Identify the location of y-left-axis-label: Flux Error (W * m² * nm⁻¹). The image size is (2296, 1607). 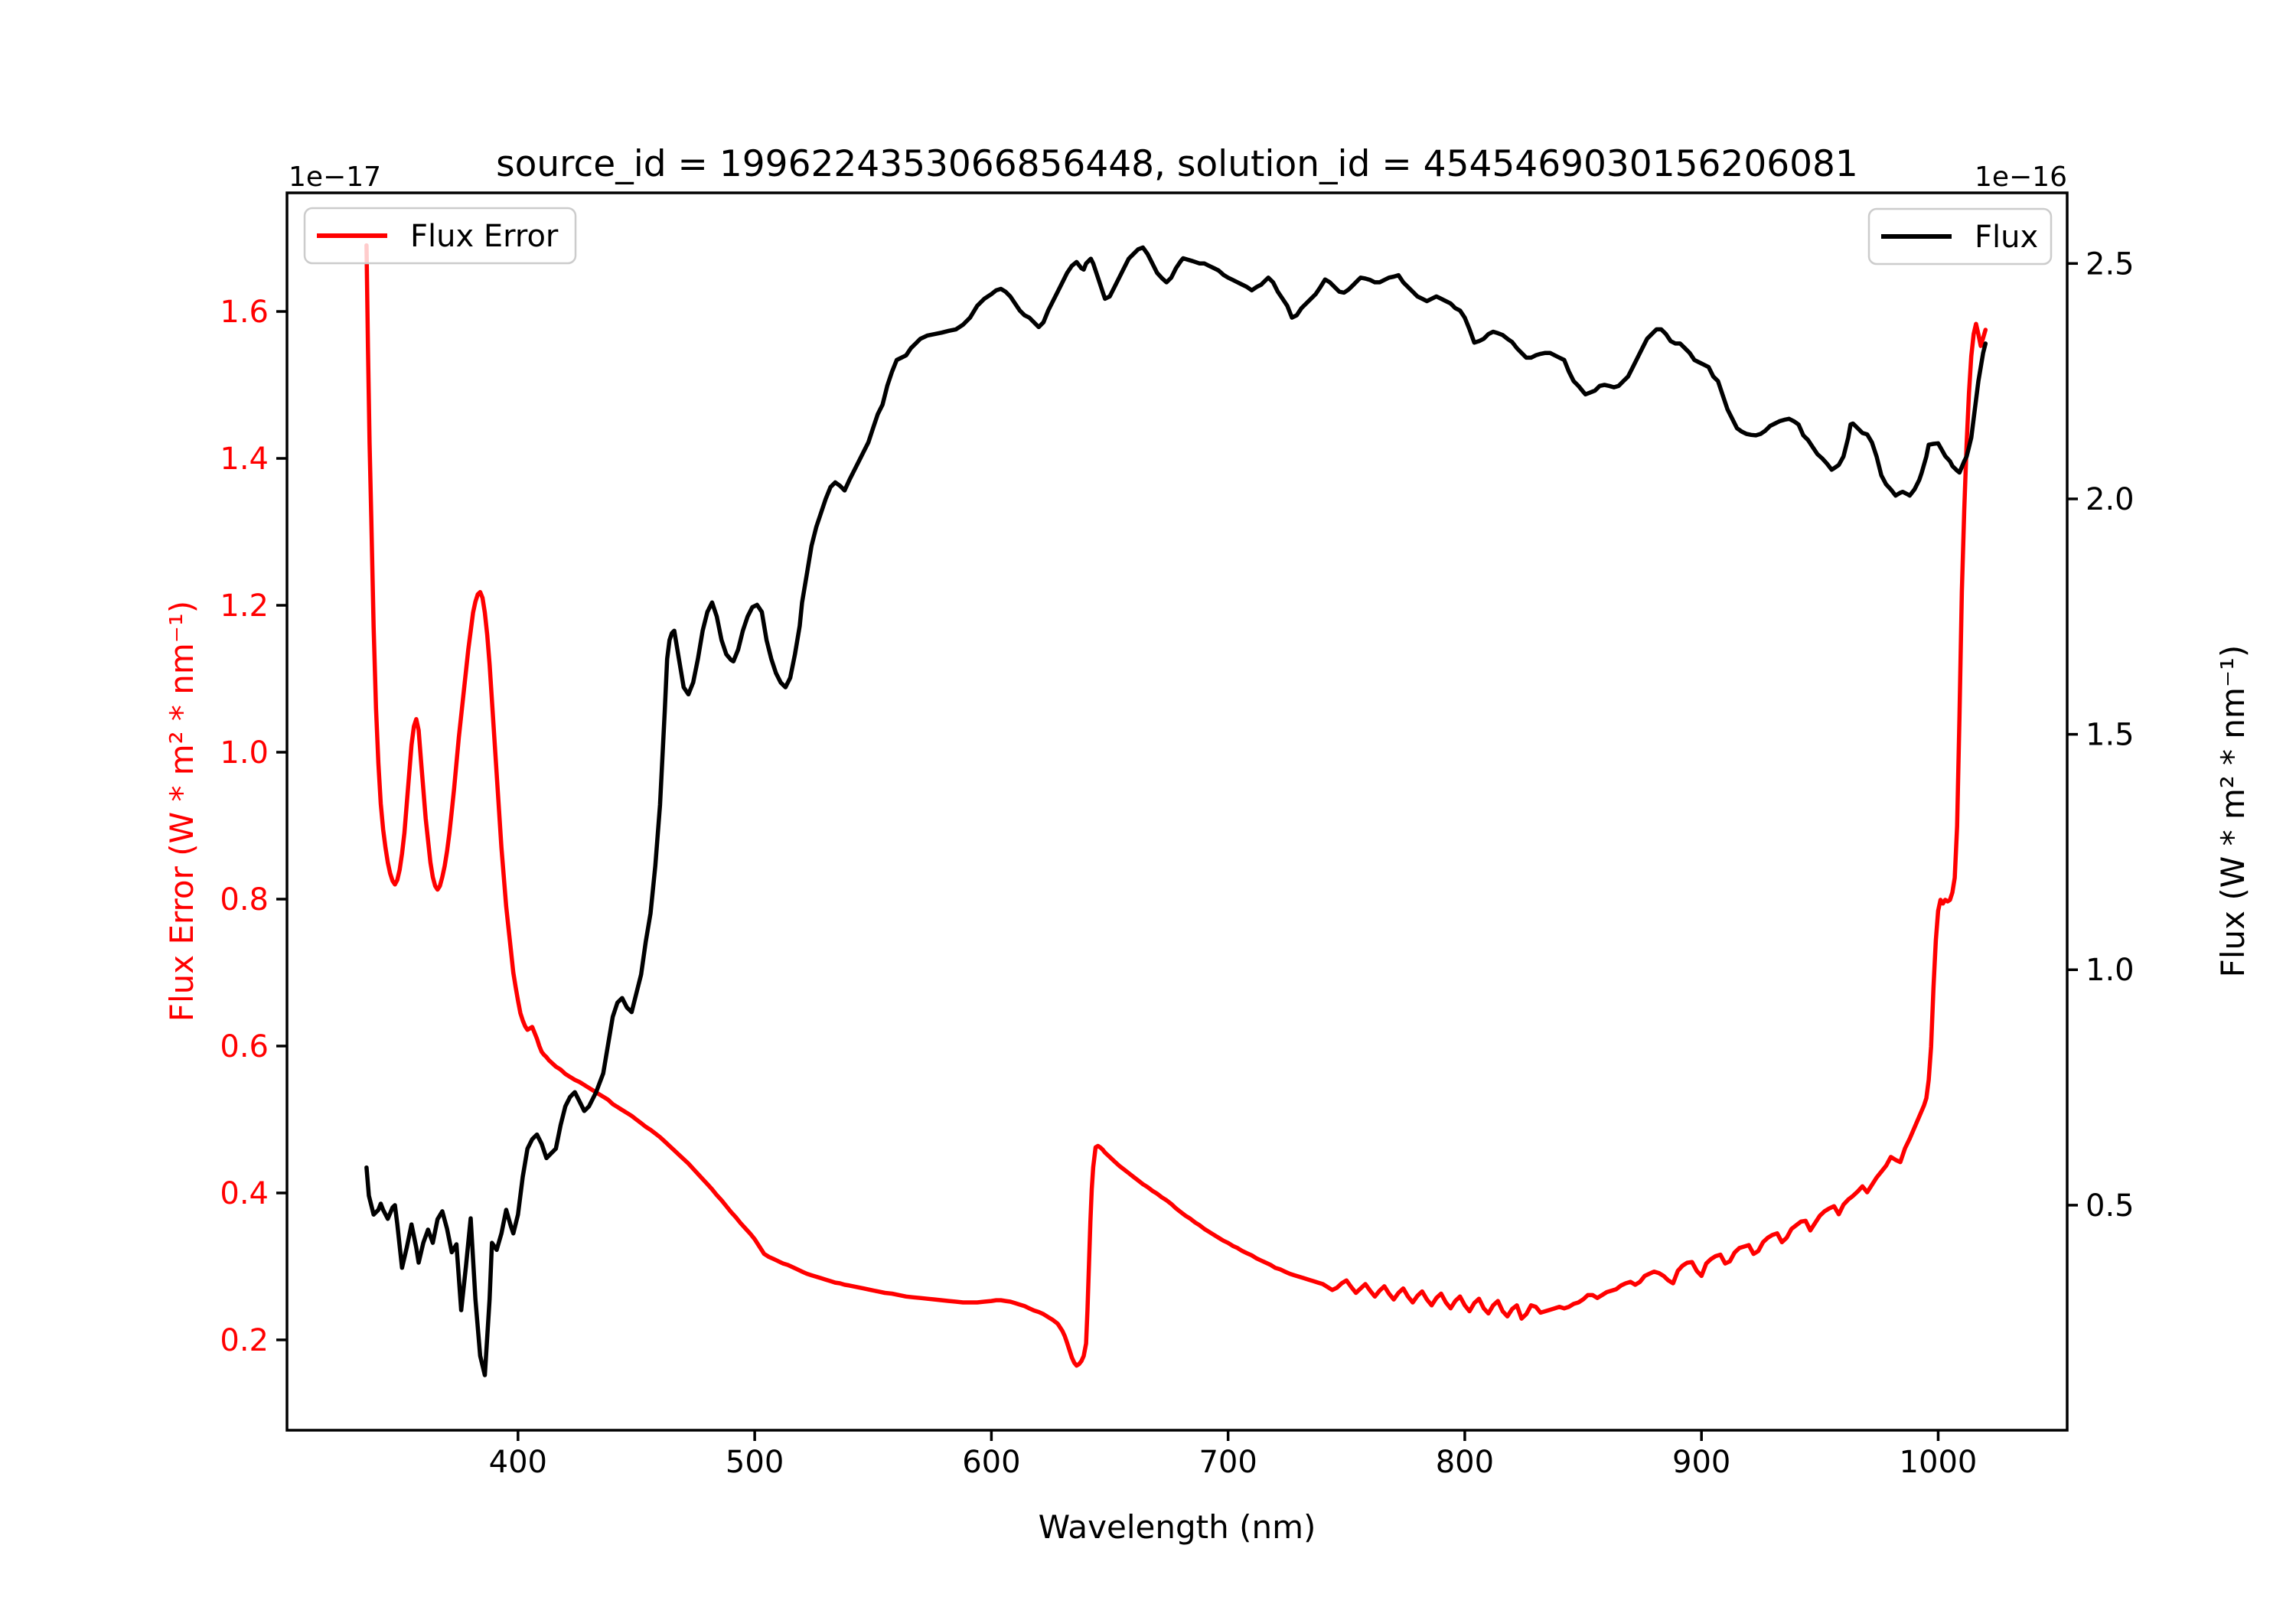
(182, 811).